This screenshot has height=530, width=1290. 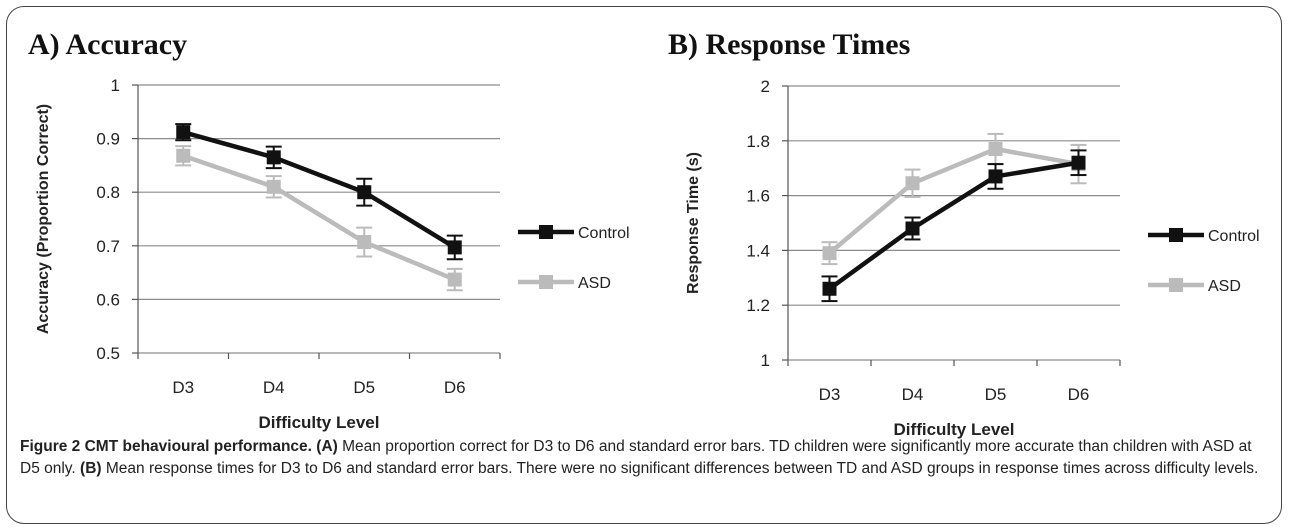 I want to click on y-tick-label: 2, so click(x=765, y=86).